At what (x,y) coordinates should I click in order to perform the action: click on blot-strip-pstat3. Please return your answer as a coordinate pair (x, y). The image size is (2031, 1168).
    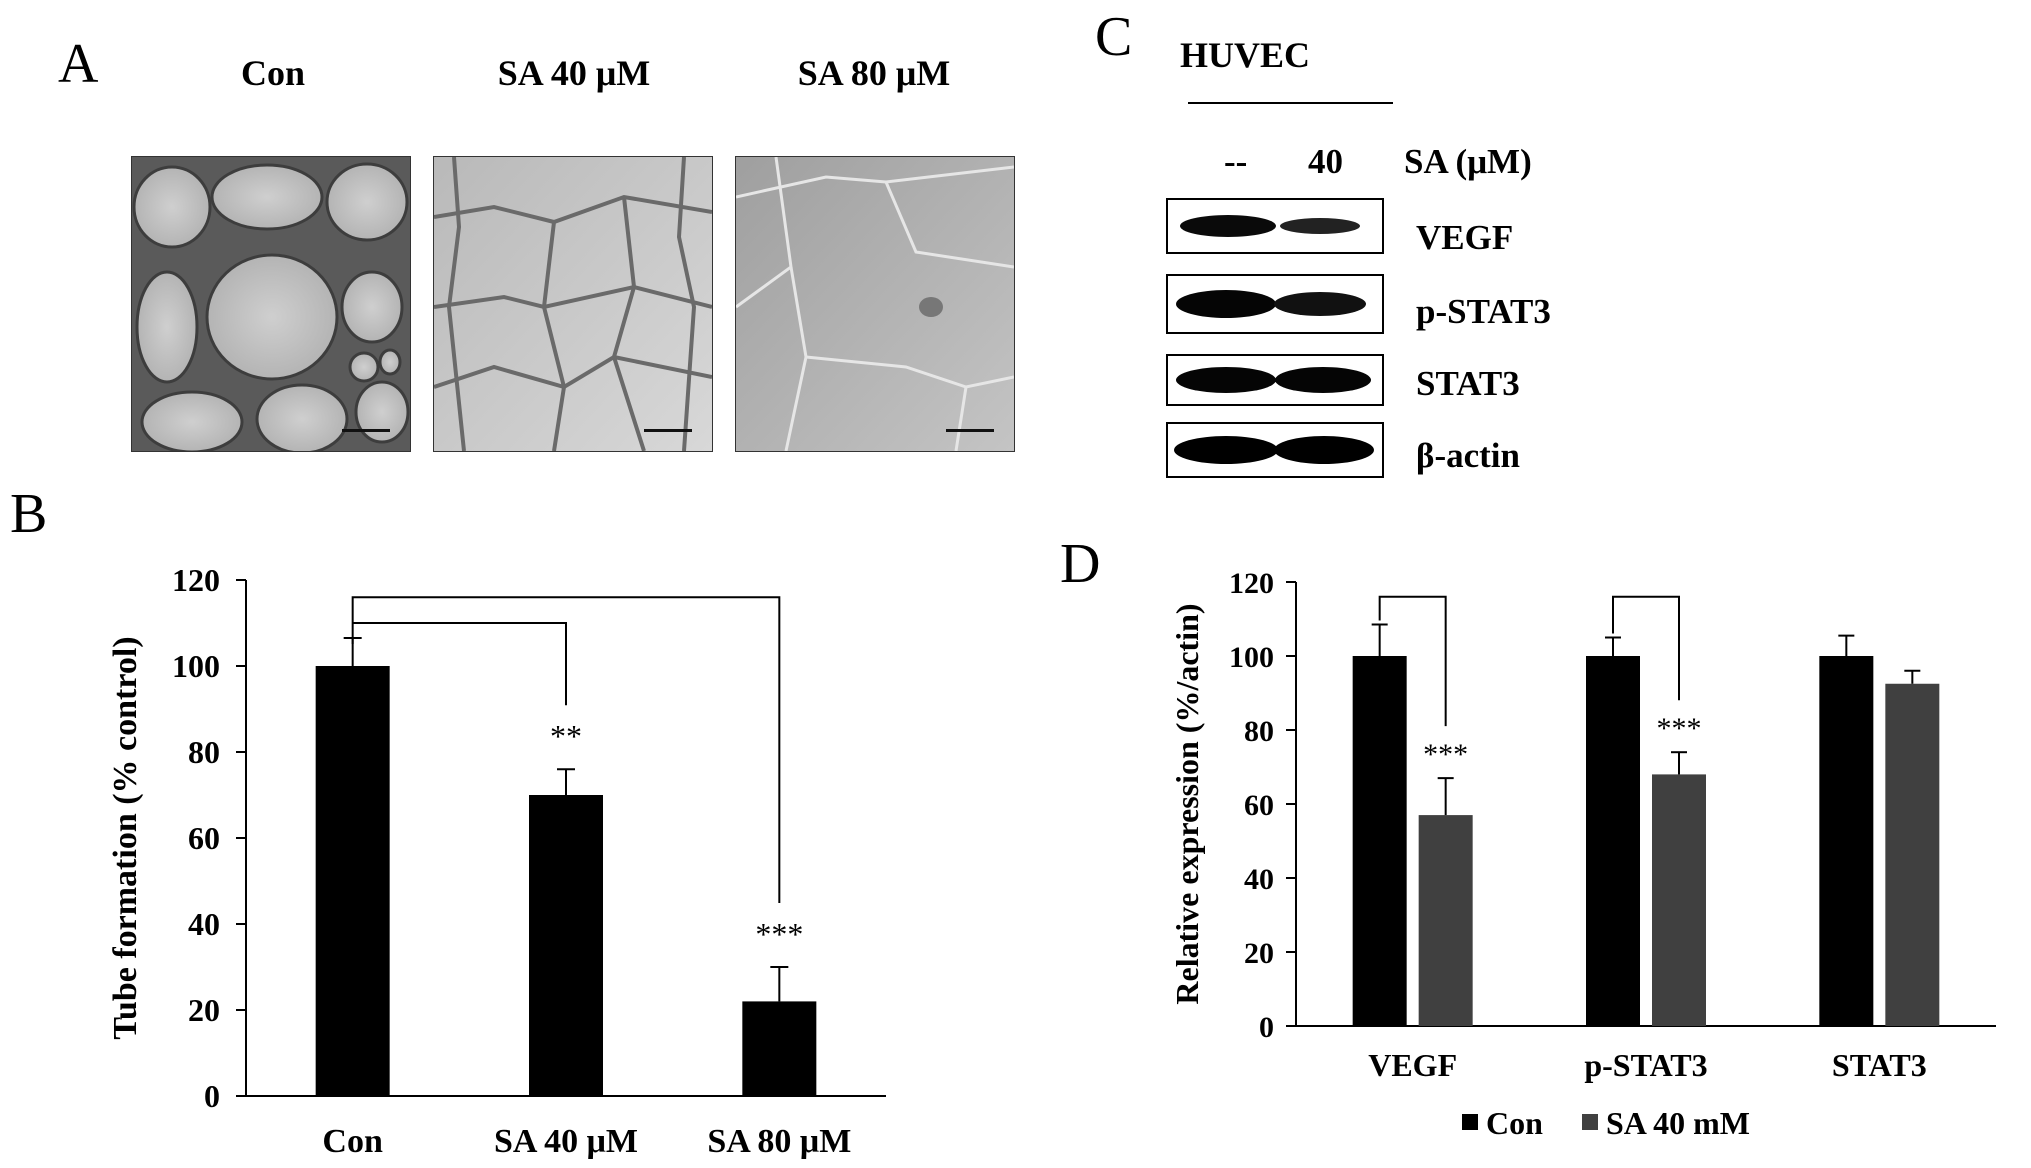
    Looking at the image, I should click on (1275, 304).